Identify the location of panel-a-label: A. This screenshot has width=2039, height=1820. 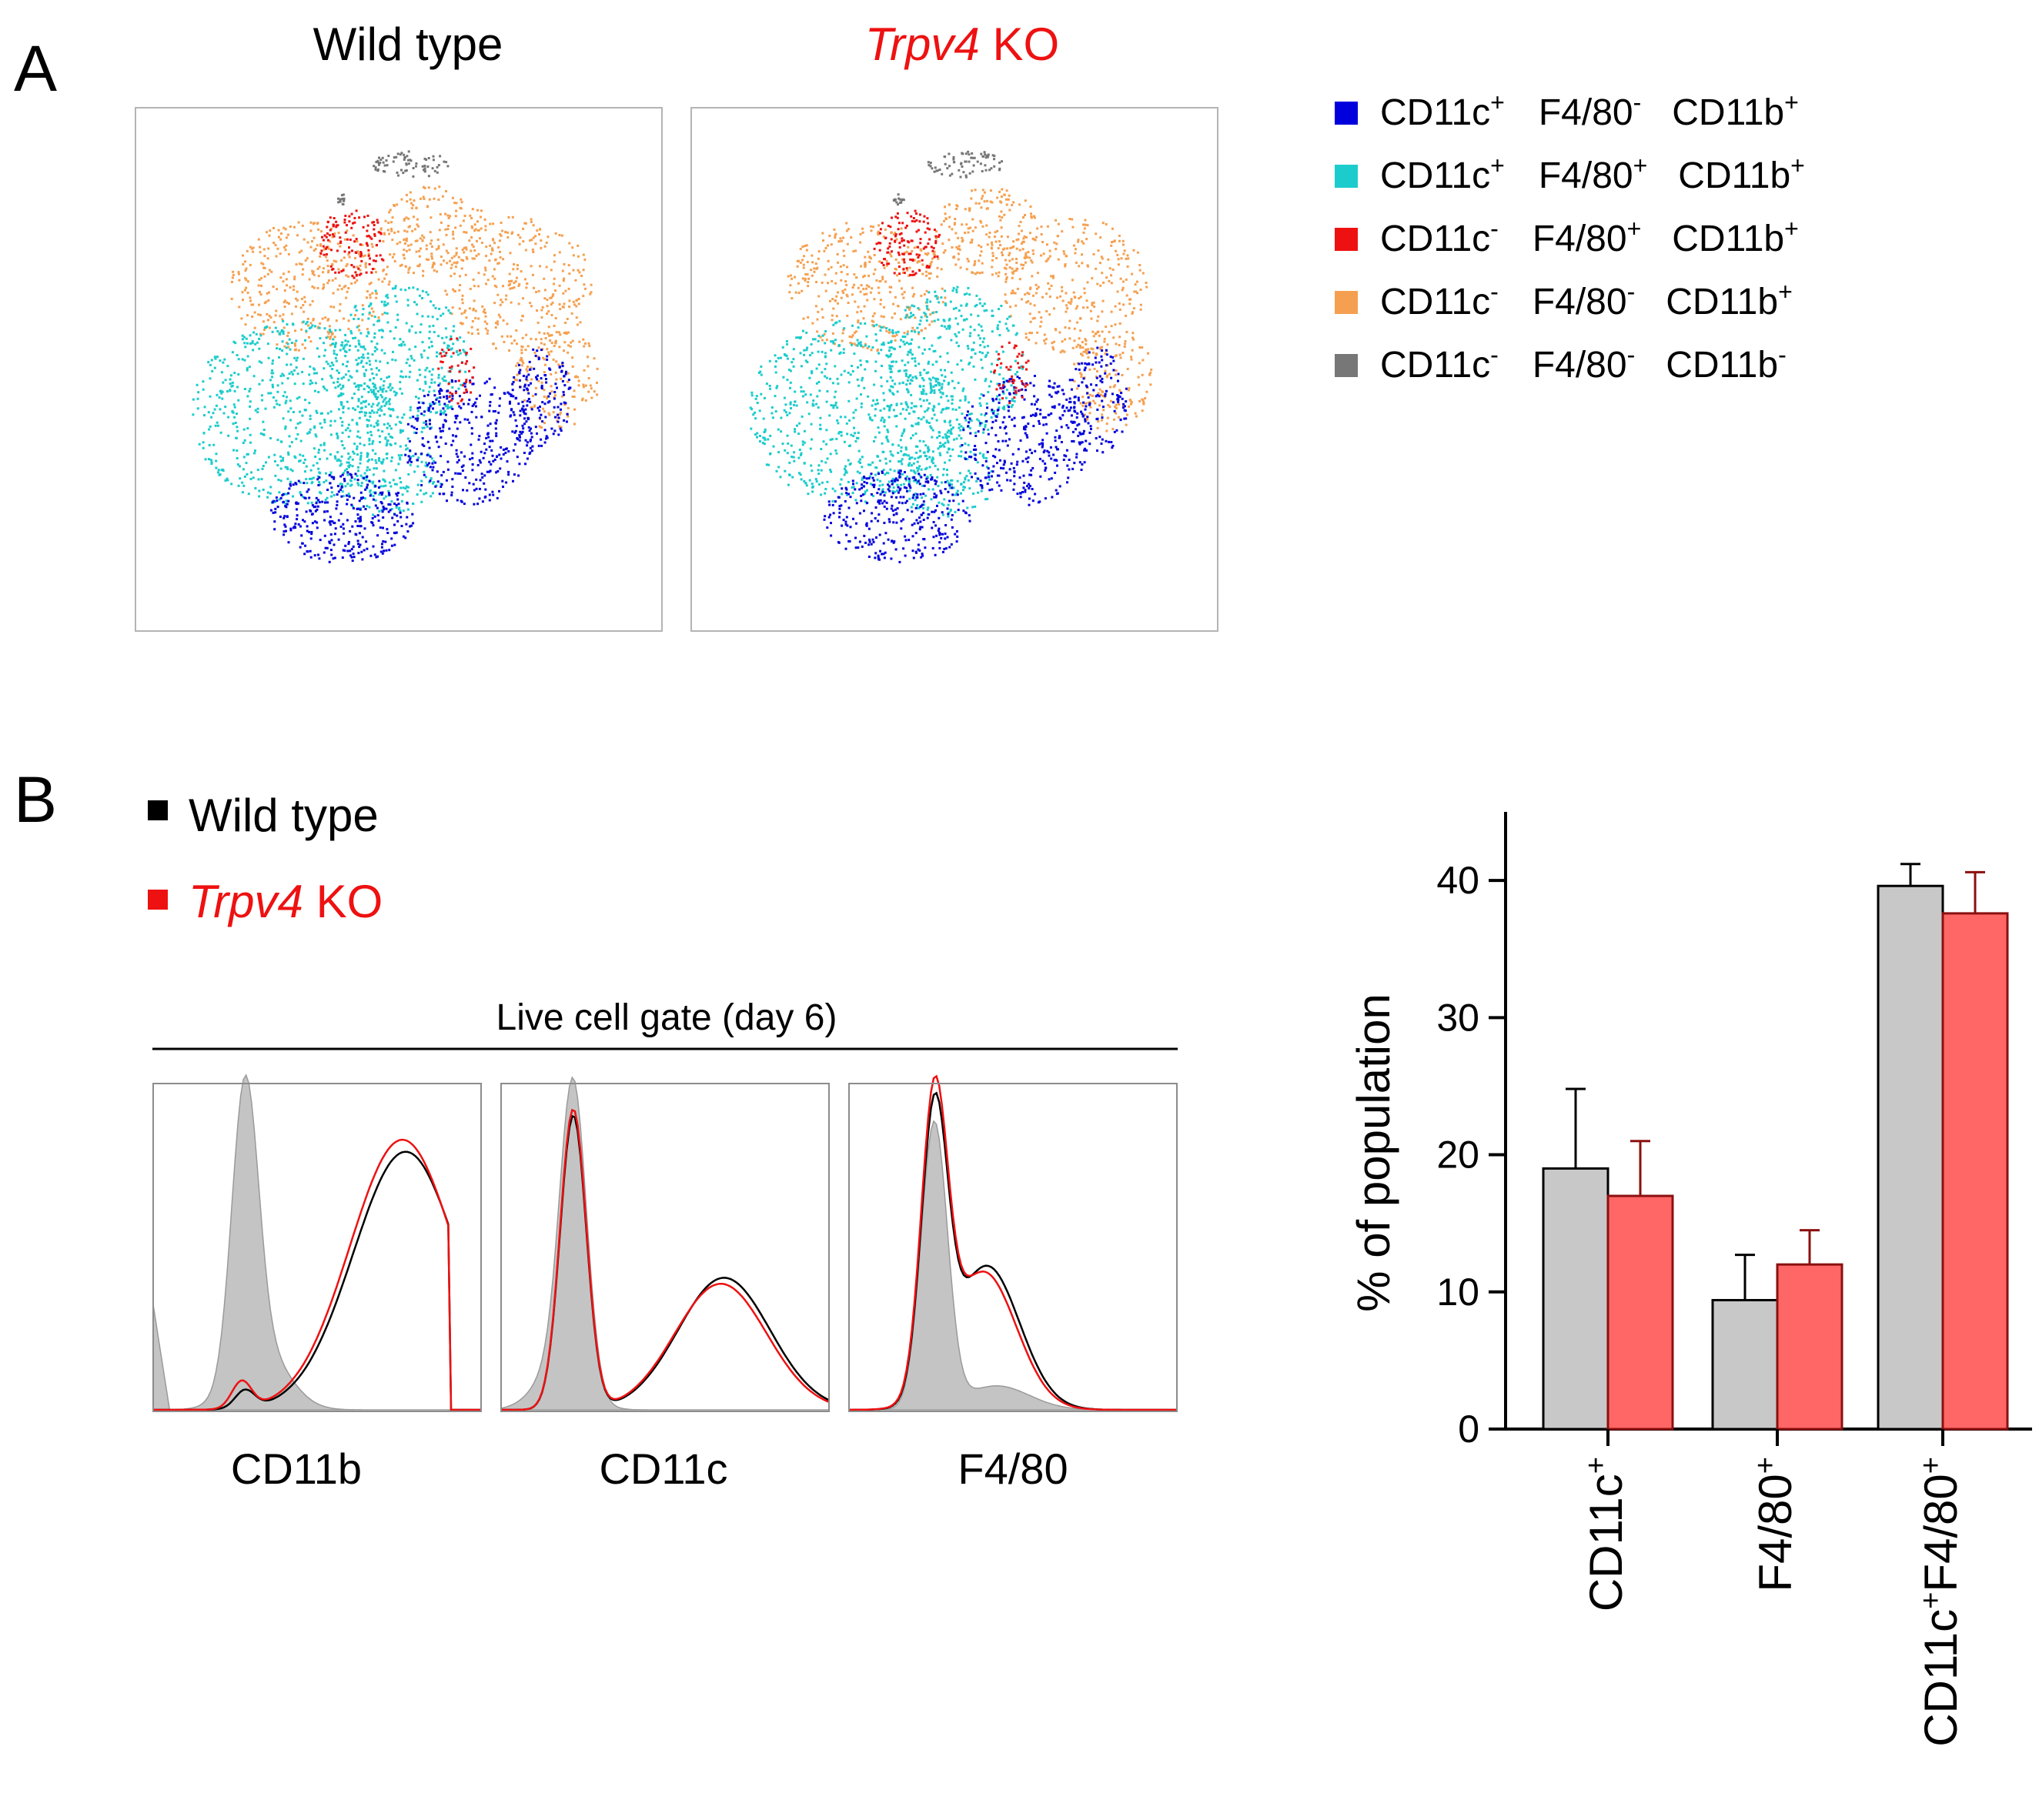
(35, 69).